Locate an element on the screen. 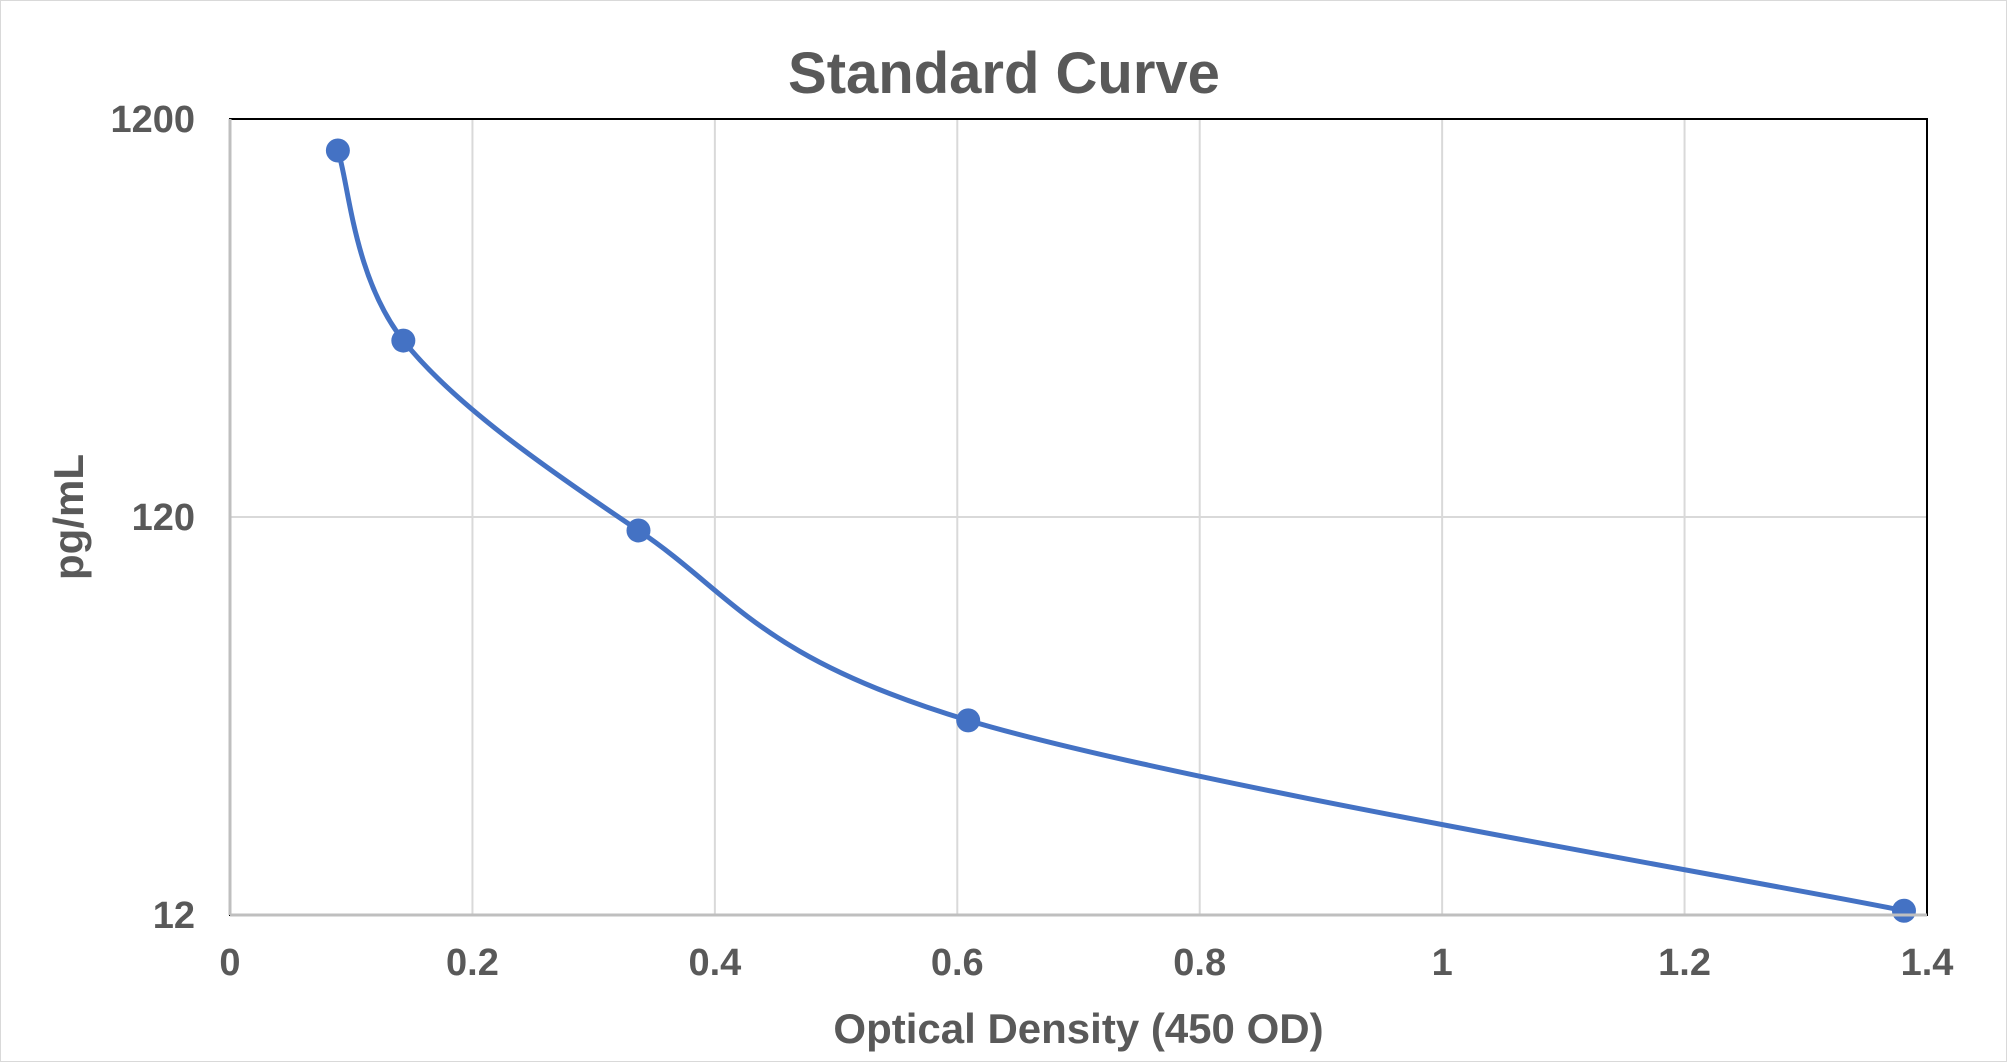 Image resolution: width=2007 pixels, height=1063 pixels. y-tick-label: 120 is located at coordinates (163, 518).